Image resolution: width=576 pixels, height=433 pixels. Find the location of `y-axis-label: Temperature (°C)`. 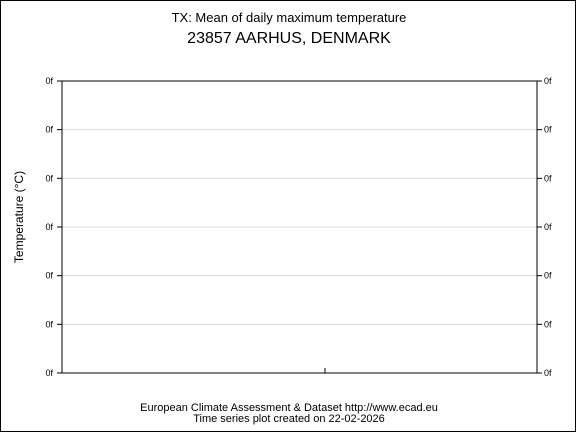

y-axis-label: Temperature (°C) is located at coordinates (19, 217).